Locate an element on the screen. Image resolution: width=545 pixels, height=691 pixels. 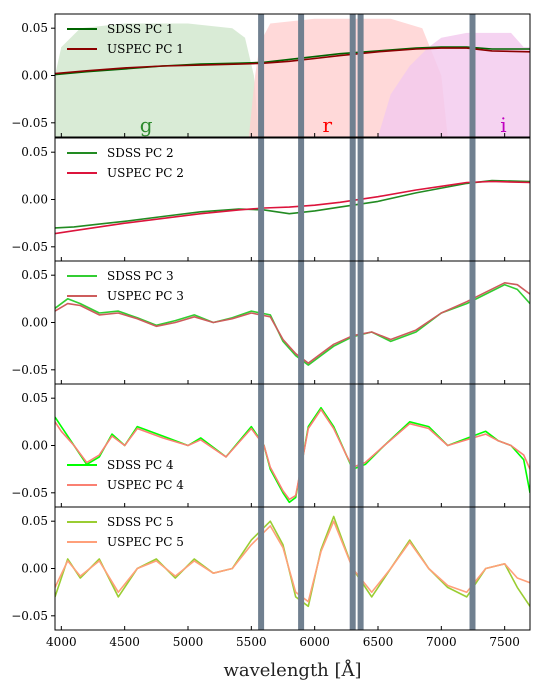
legend-label: SDSS PC 1 is located at coordinates (140, 29).